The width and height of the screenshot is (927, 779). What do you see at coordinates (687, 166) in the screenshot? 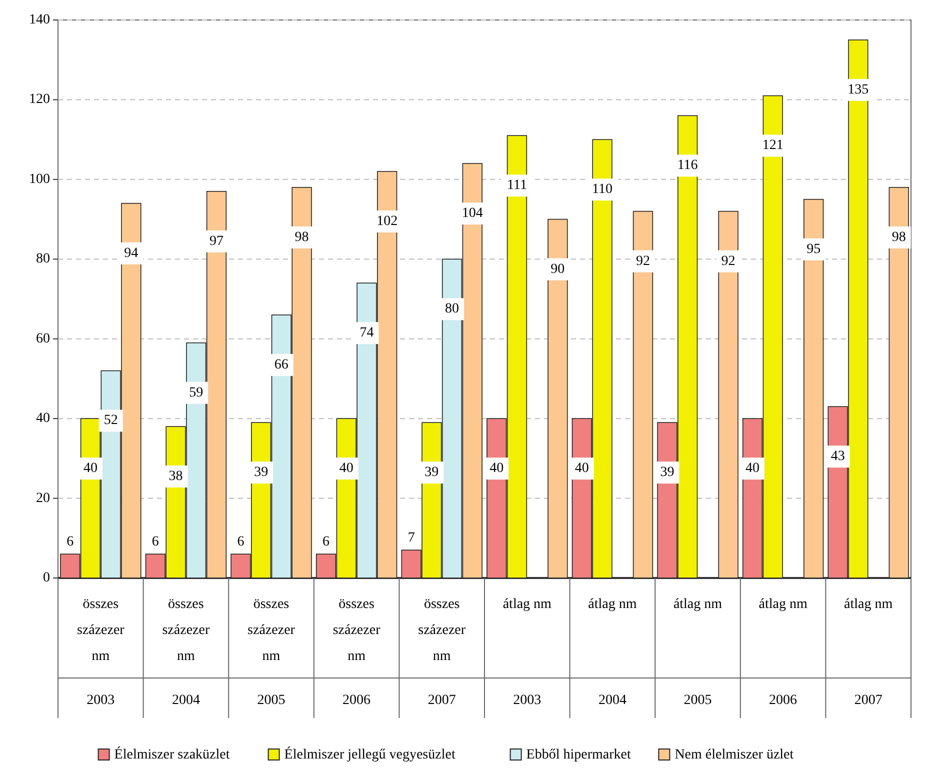
I see `data-label: 116` at bounding box center [687, 166].